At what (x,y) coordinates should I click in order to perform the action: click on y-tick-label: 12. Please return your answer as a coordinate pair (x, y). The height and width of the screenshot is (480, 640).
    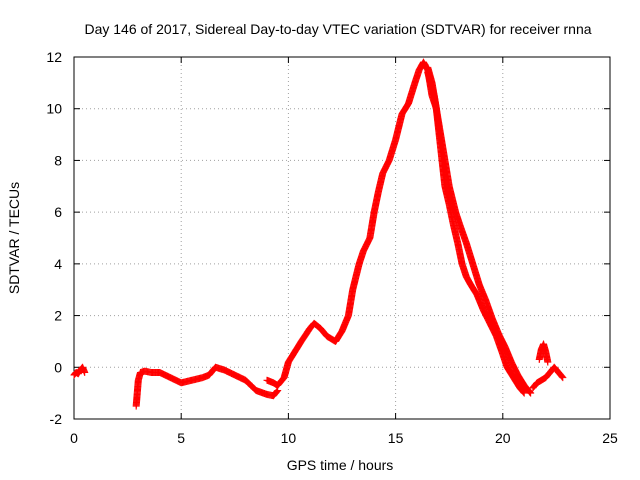
    Looking at the image, I should click on (54, 57).